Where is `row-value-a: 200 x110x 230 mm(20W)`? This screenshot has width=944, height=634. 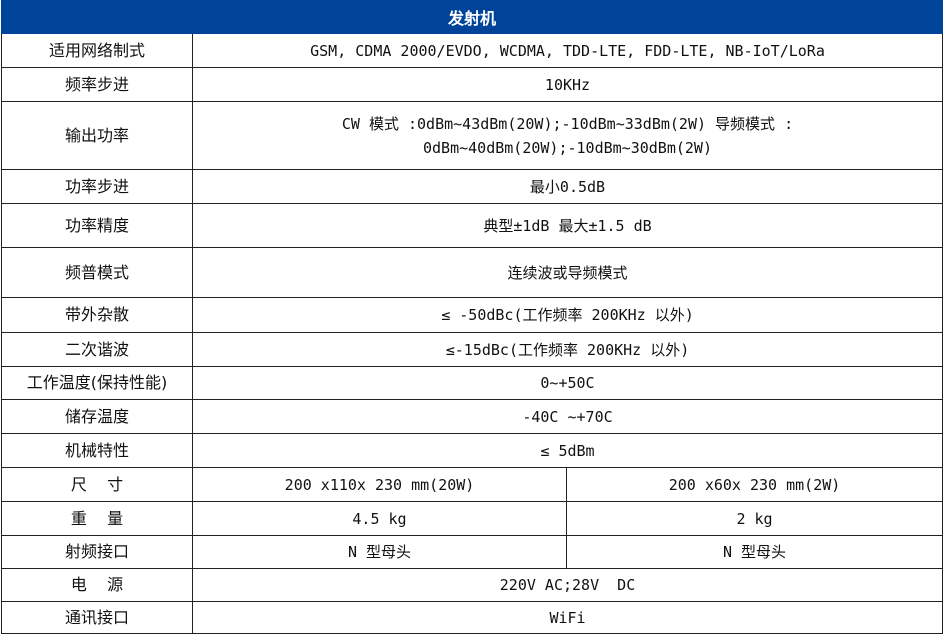 row-value-a: 200 x110x 230 mm(20W) is located at coordinates (379, 484).